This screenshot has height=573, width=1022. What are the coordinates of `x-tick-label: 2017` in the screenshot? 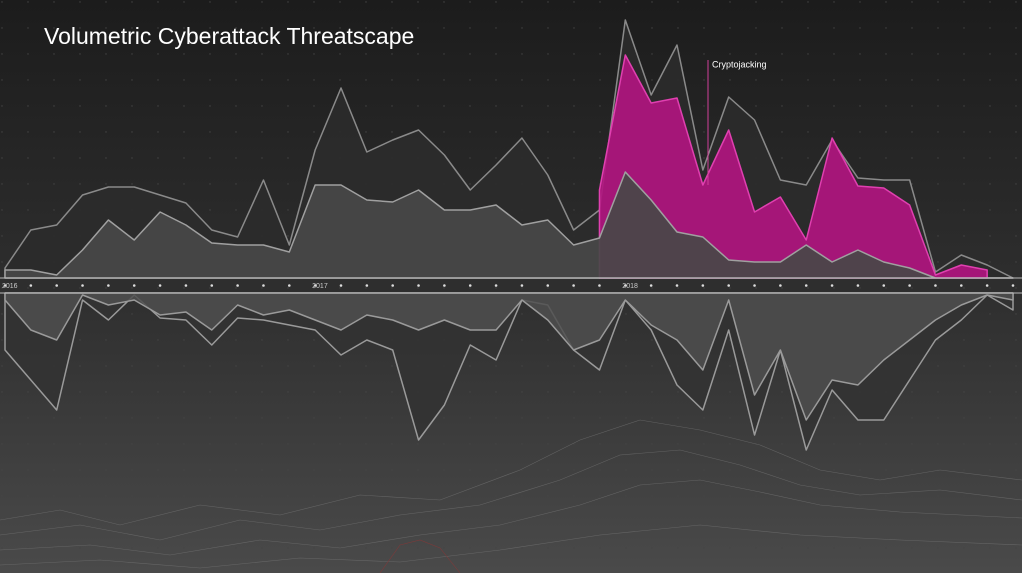 It's located at (320, 286).